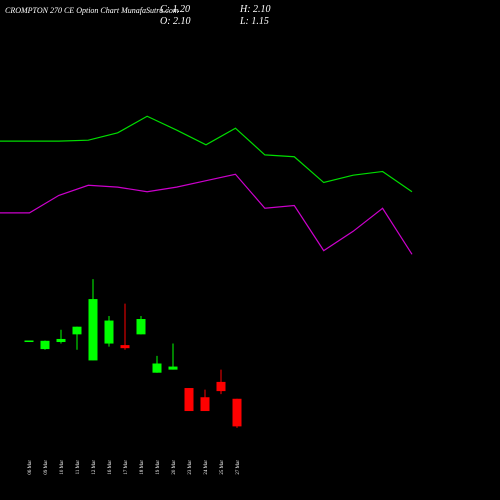  I want to click on high-label: H: 2.10, so click(255, 9).